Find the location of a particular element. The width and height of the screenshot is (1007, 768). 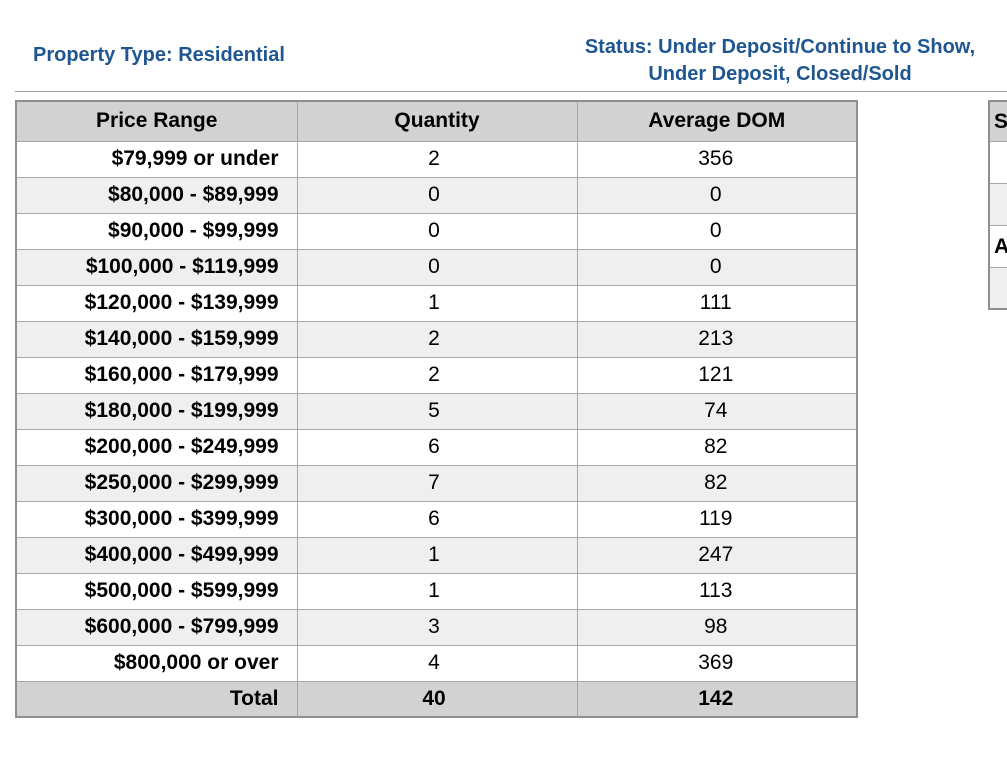

table-header-row: Price Range Quantity Average DOM is located at coordinates (436, 121).